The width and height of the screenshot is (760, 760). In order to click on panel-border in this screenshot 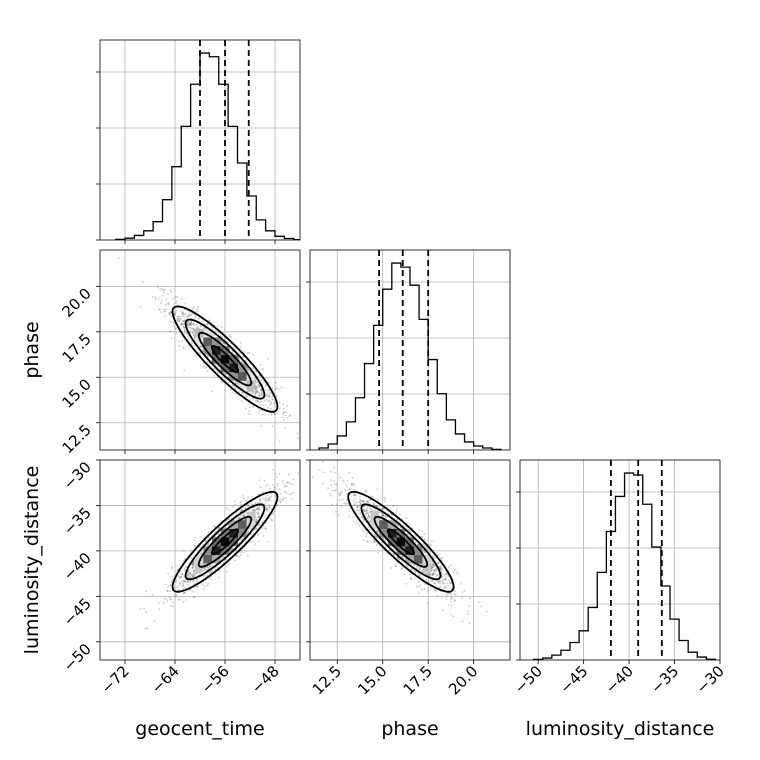, I will do `click(200, 350)`.